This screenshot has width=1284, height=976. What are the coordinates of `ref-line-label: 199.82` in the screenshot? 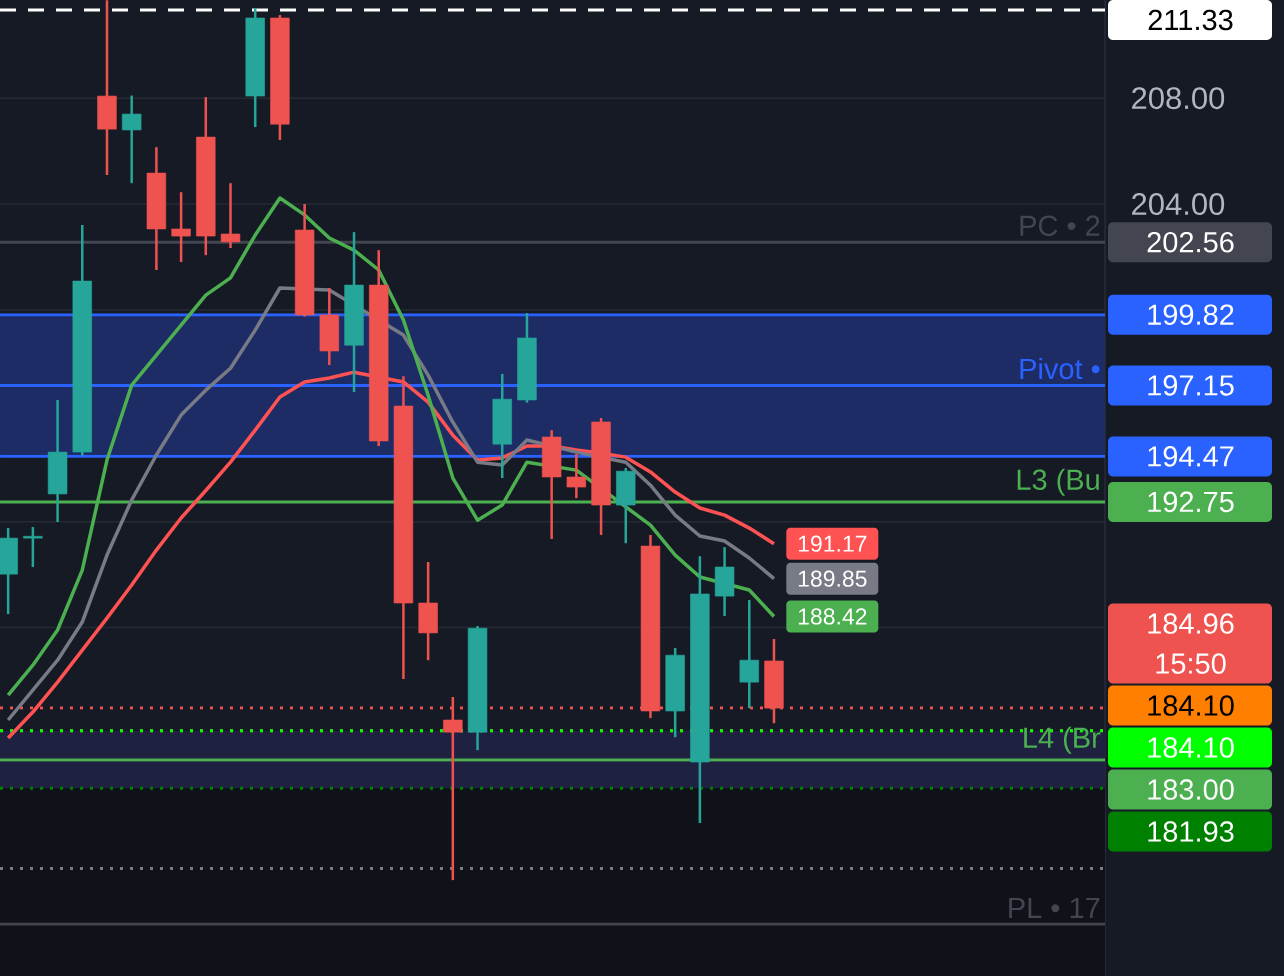 It's located at (1191, 314).